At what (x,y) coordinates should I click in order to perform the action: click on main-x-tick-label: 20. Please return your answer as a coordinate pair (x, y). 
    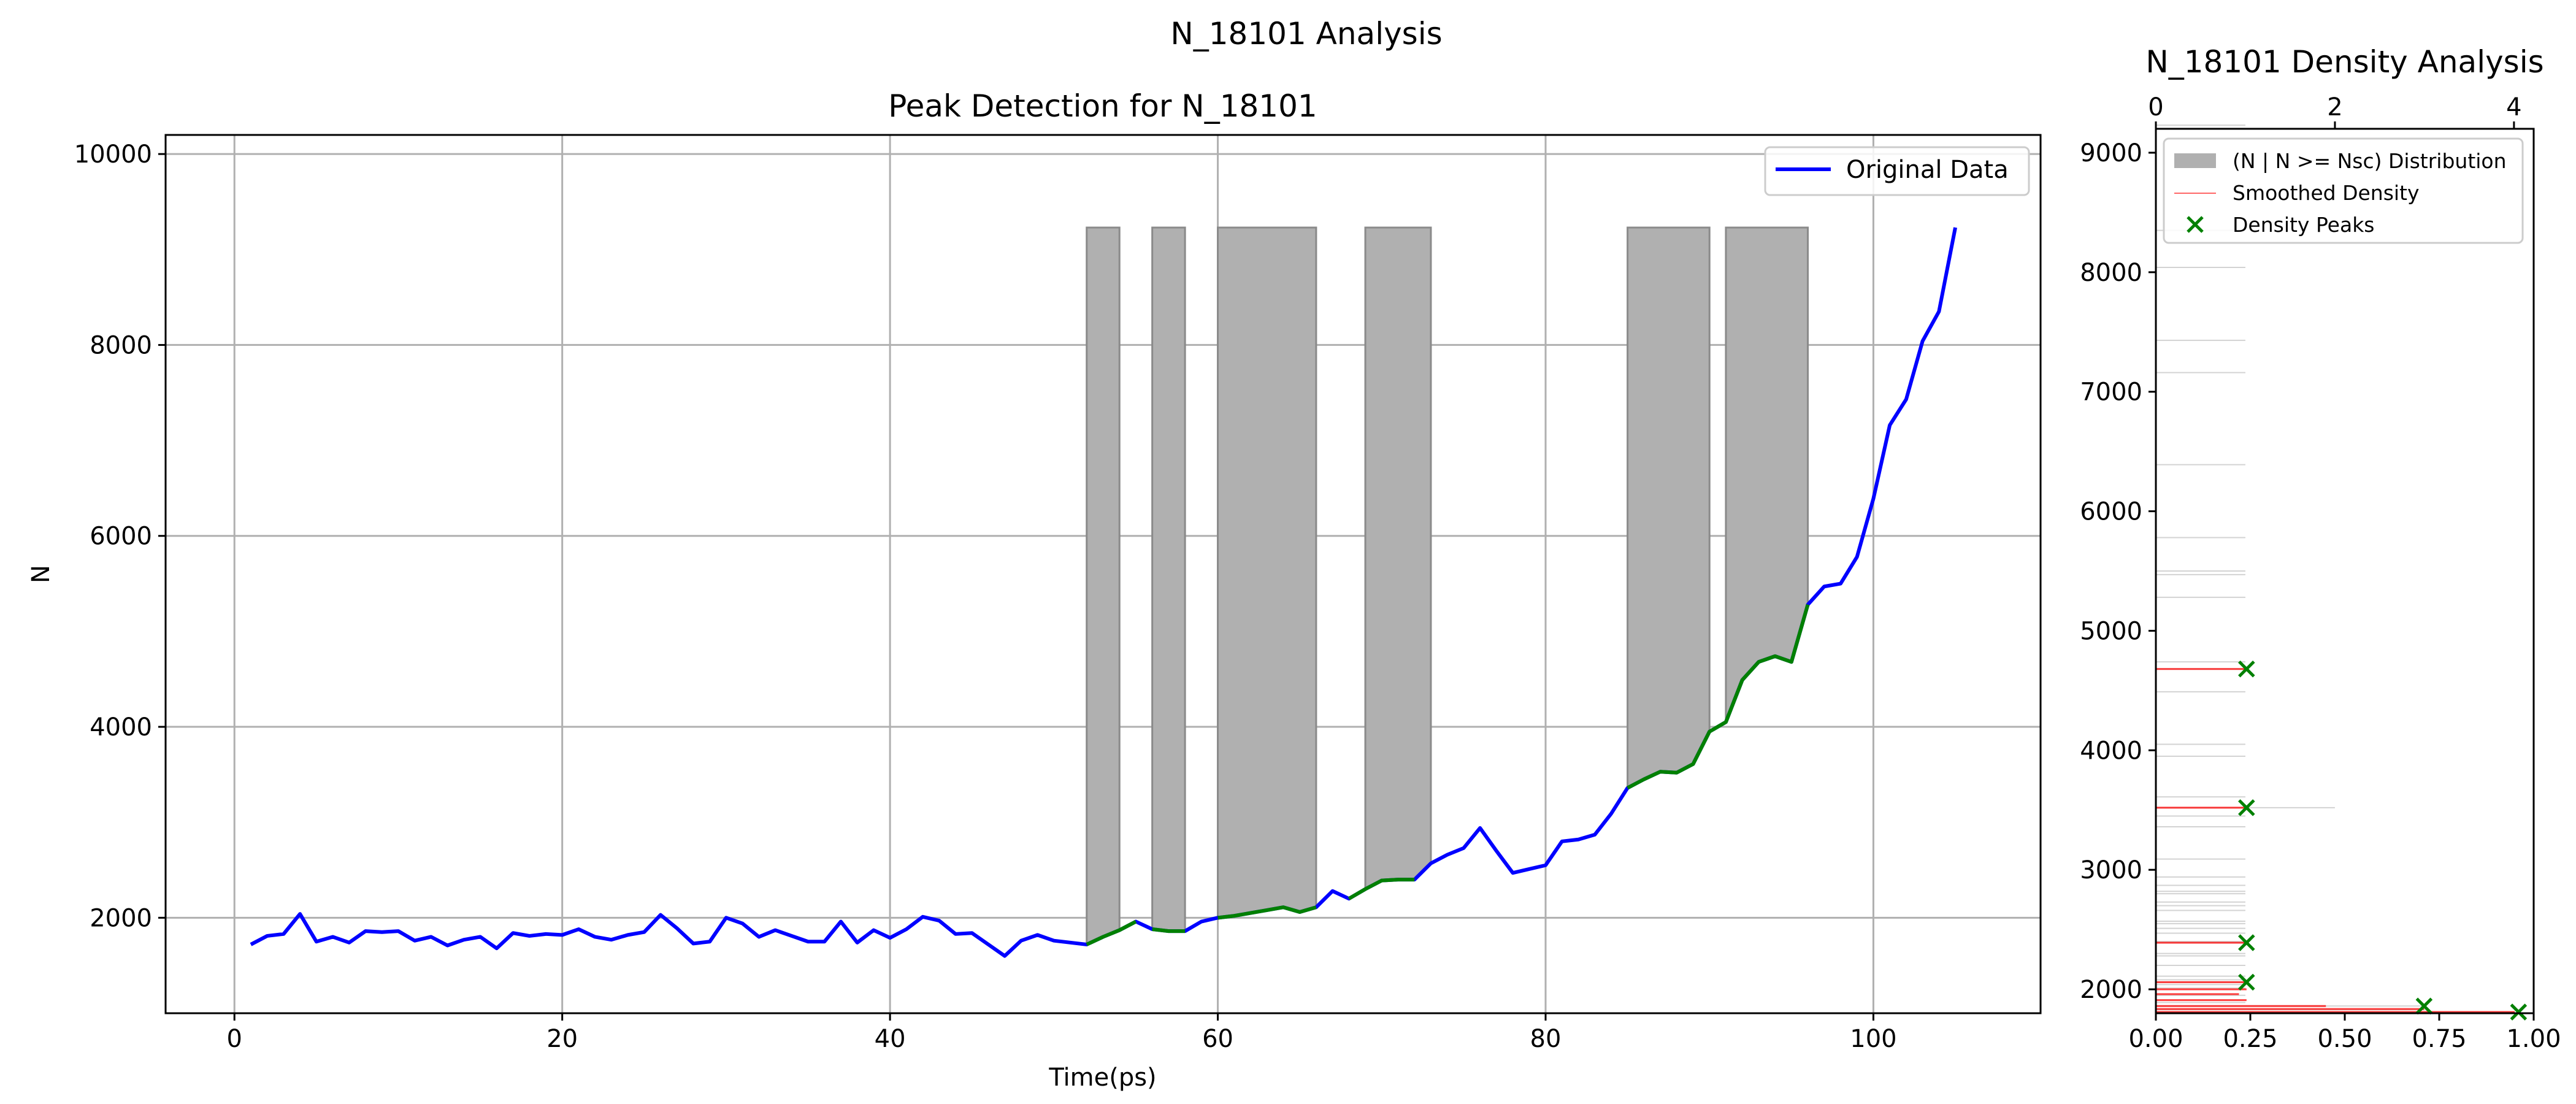
    Looking at the image, I should click on (562, 1039).